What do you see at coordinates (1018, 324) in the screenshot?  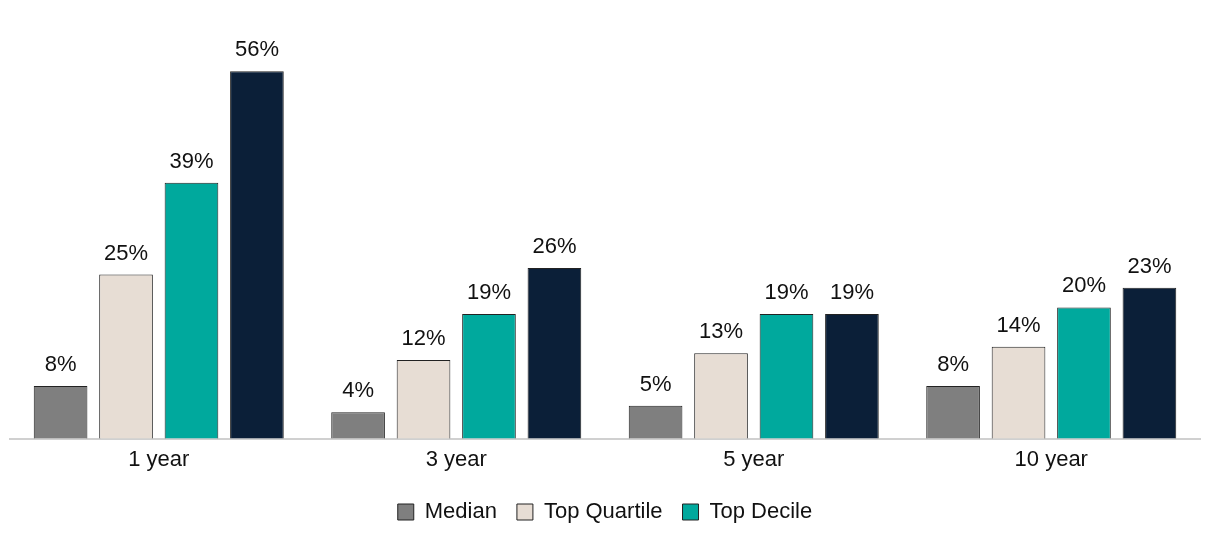 I see `data-label: 14%` at bounding box center [1018, 324].